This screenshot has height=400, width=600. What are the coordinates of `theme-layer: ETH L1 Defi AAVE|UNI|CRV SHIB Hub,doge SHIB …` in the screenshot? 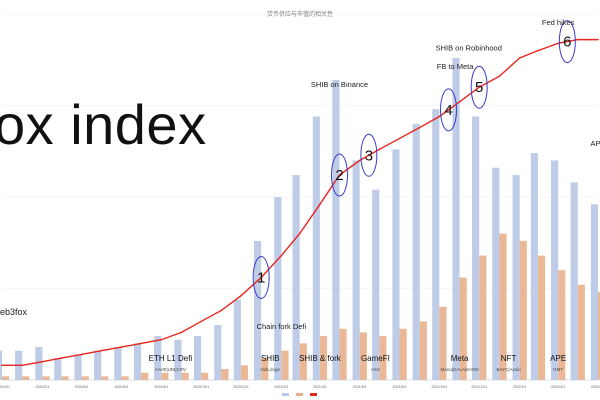 It's located at (358, 363).